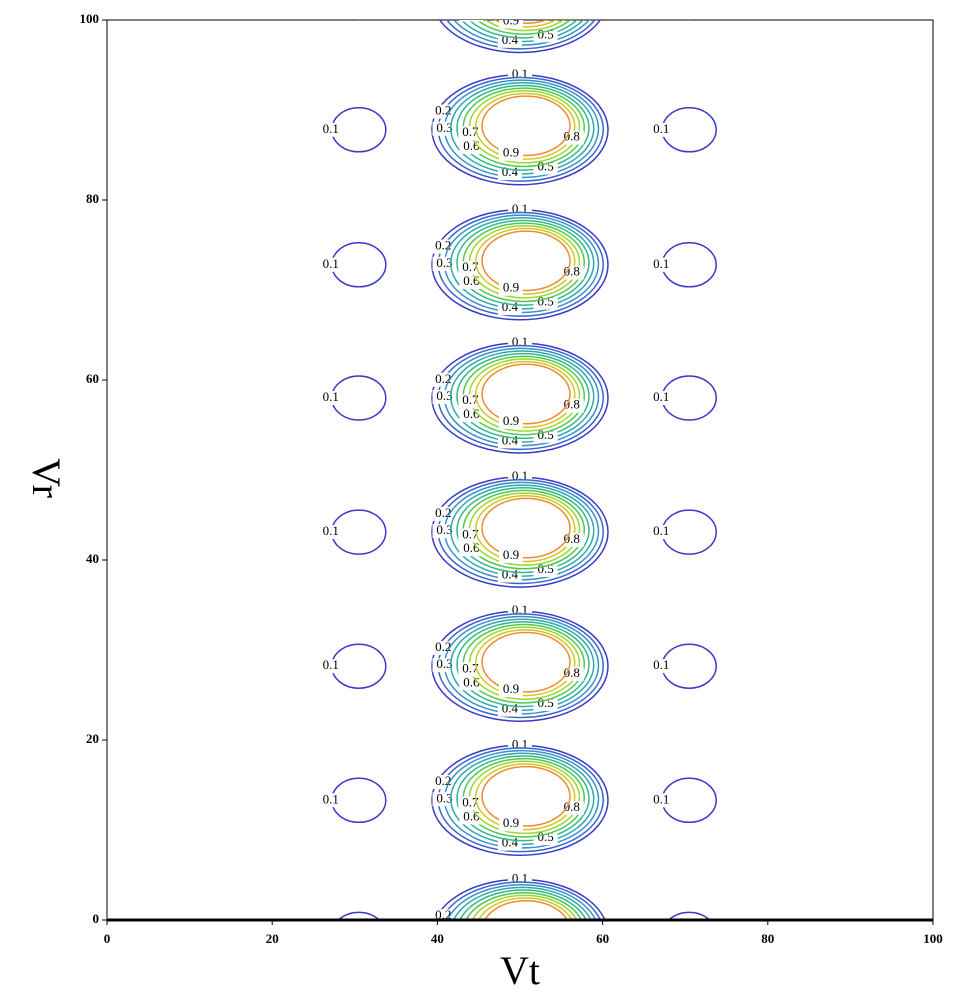 Image resolution: width=962 pixels, height=999 pixels. What do you see at coordinates (46, 478) in the screenshot?
I see `y-axis-label: Vr` at bounding box center [46, 478].